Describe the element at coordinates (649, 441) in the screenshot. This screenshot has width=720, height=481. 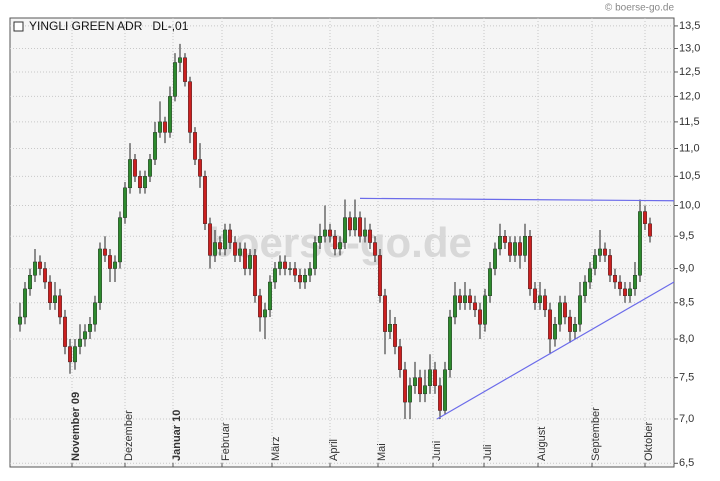
I see `x-tick-label: Oktober` at that location.